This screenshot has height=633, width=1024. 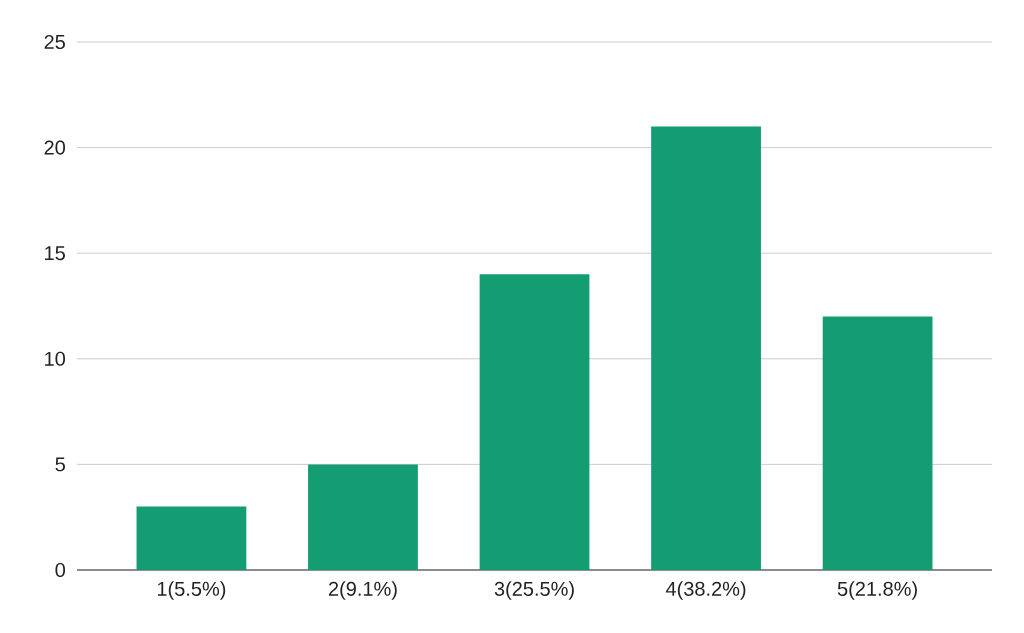 What do you see at coordinates (60, 464) in the screenshot?
I see `y-tick-label: 5` at bounding box center [60, 464].